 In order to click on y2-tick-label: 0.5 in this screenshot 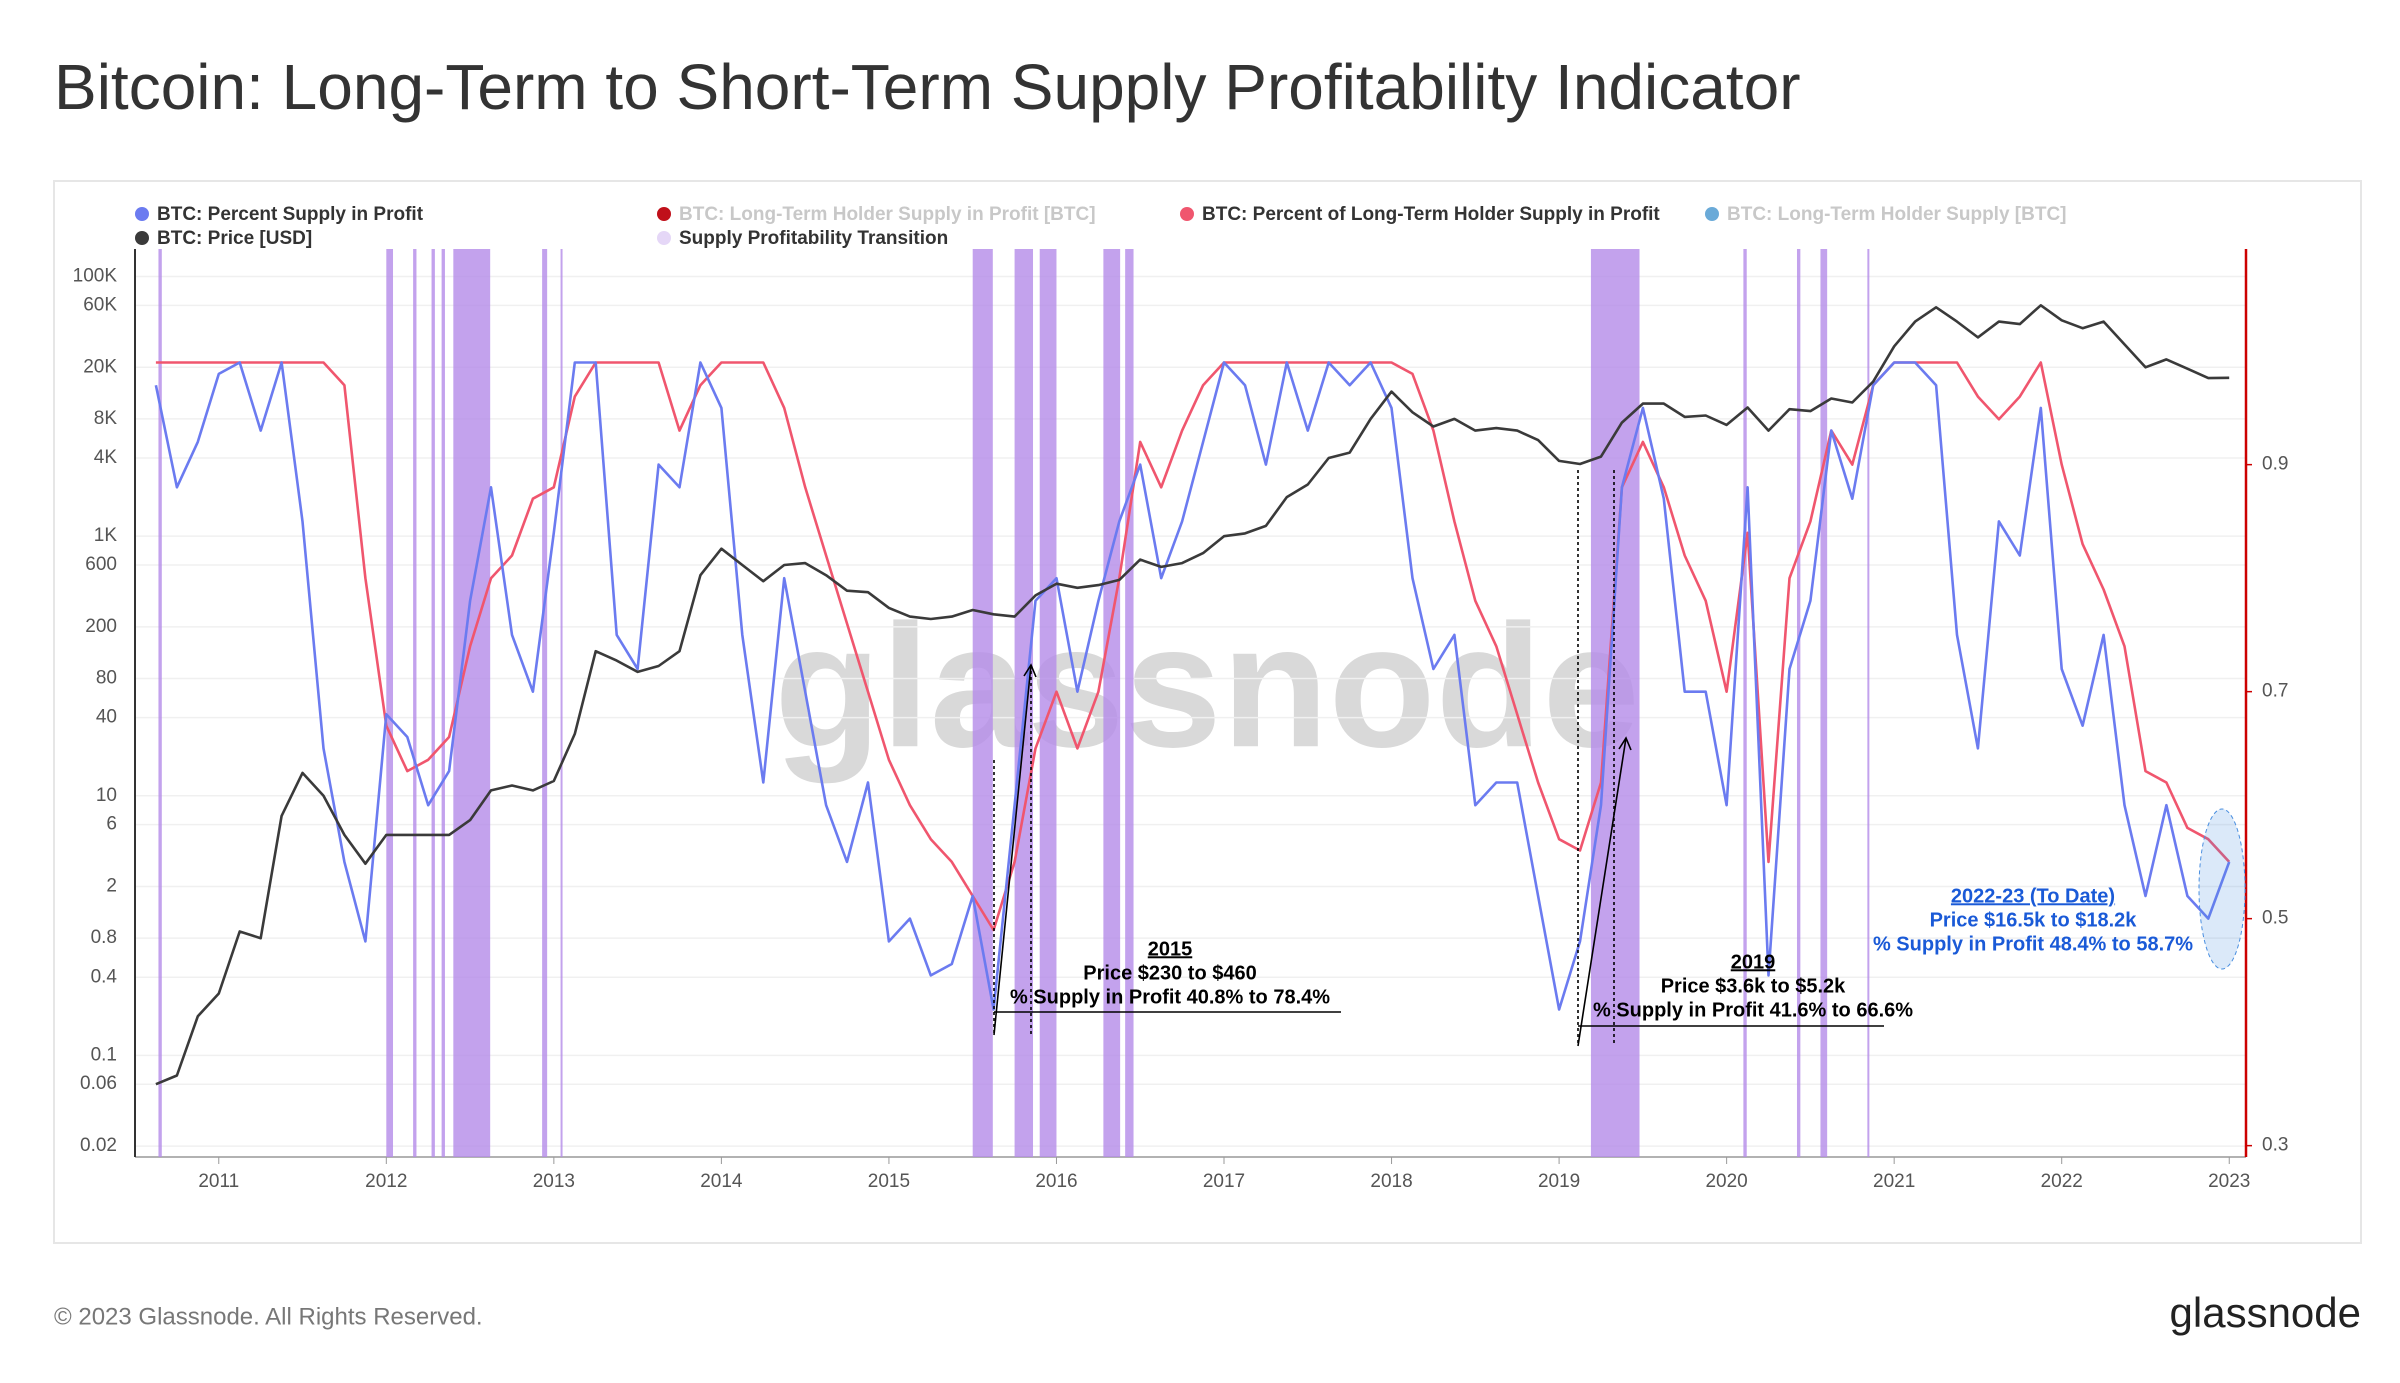, I will do `click(2275, 918)`.